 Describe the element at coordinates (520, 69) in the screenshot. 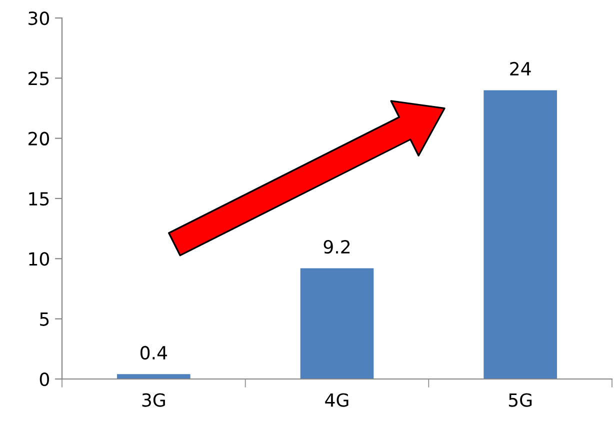

I see `data-label: 24` at that location.